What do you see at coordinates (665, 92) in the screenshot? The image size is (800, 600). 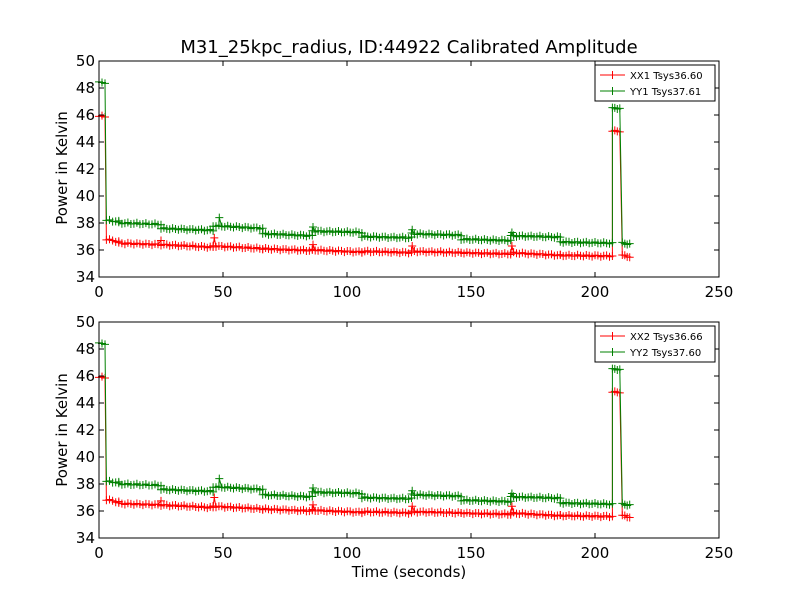 I see `legend-entry: YY1 Tsys37.61` at bounding box center [665, 92].